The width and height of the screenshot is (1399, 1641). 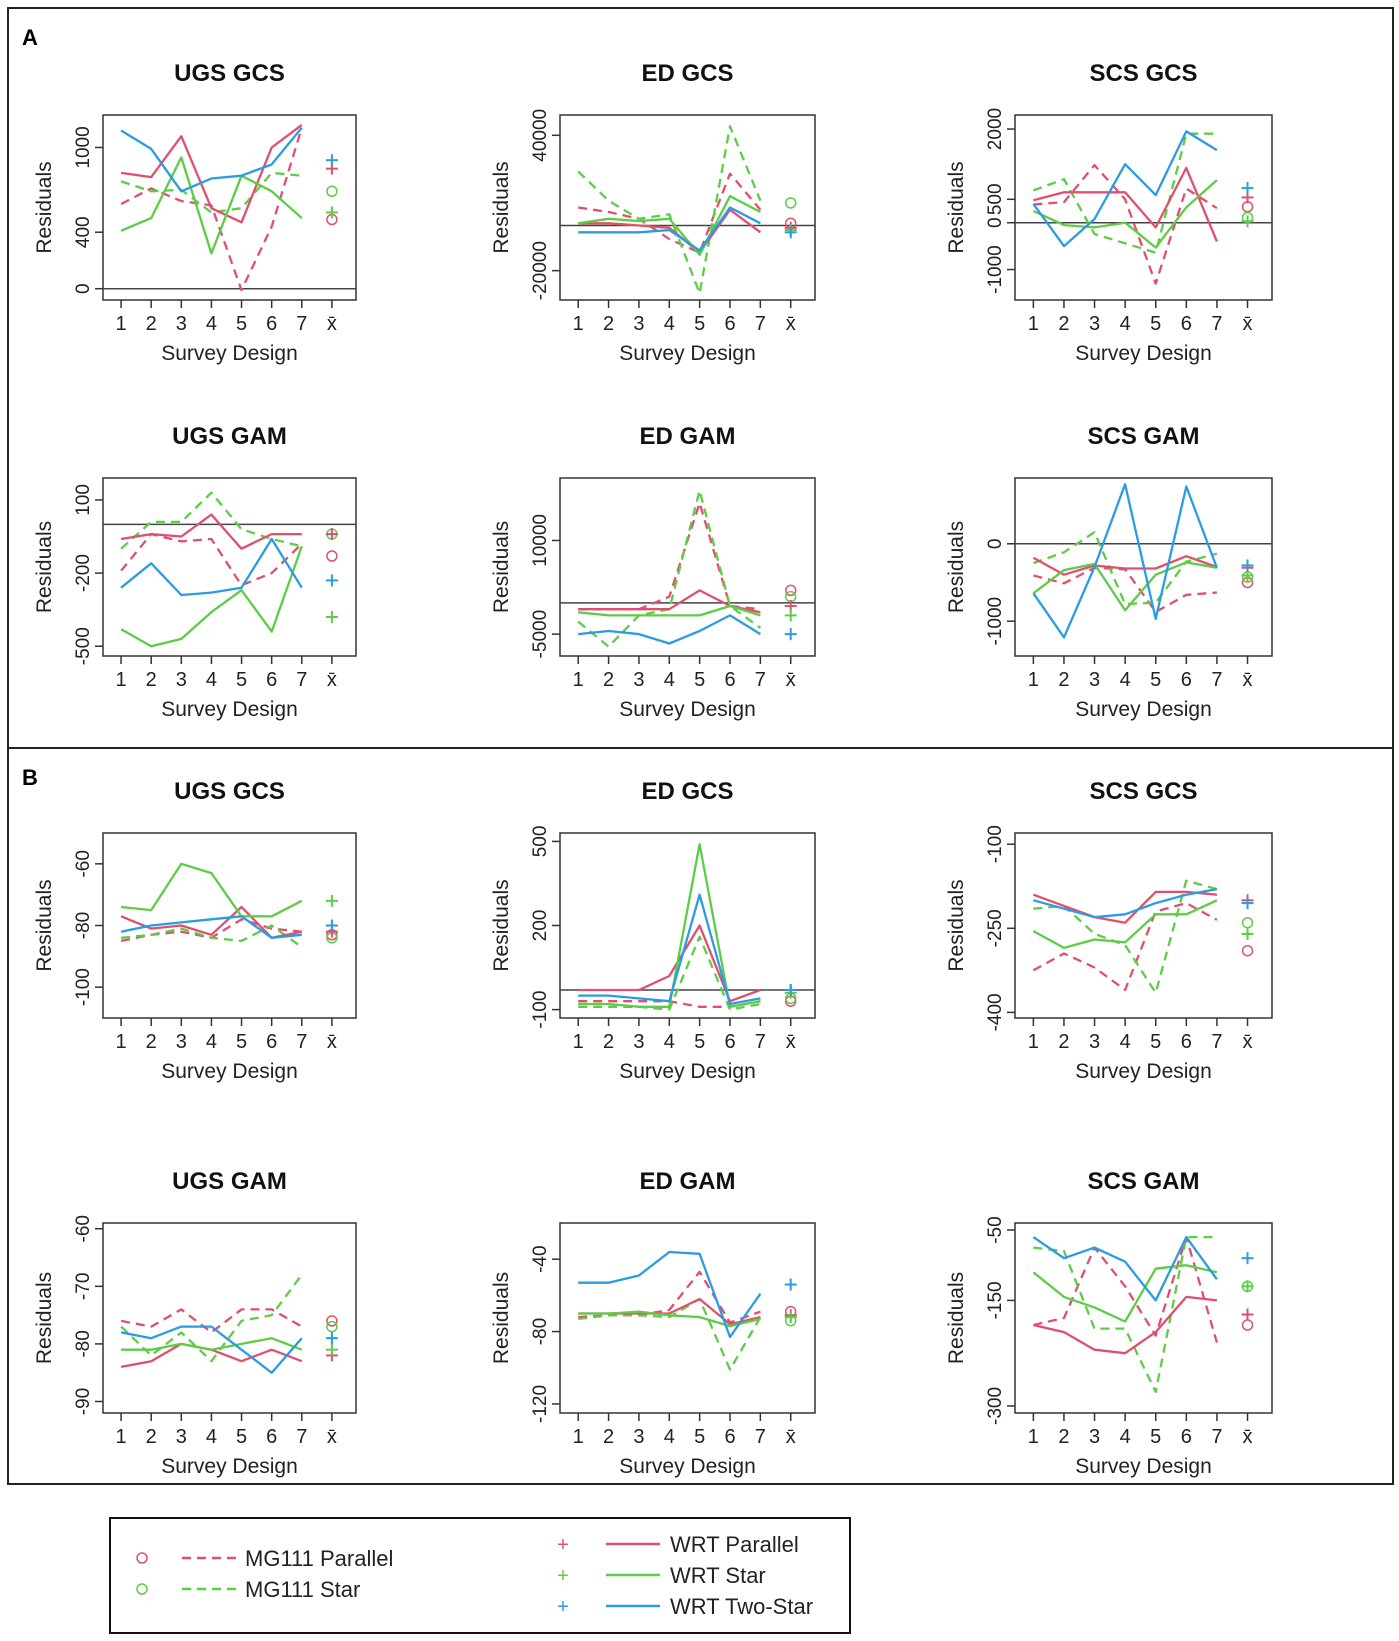 What do you see at coordinates (995, 928) in the screenshot?
I see `y-tick-label: -250` at bounding box center [995, 928].